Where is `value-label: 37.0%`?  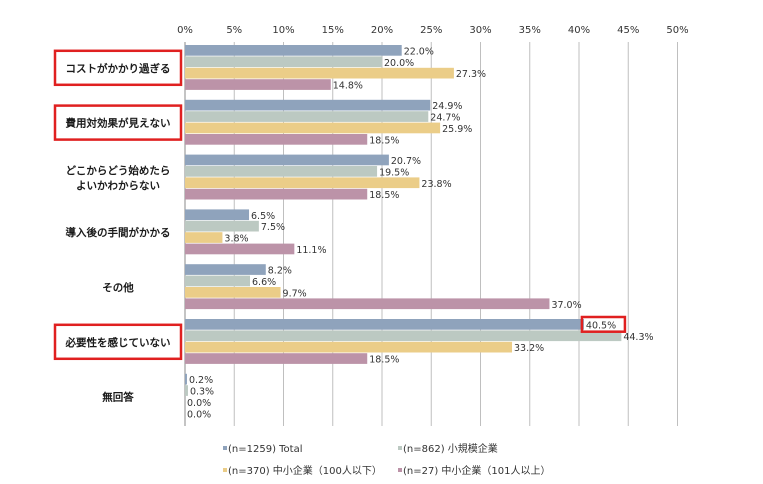
value-label: 37.0% is located at coordinates (566, 305).